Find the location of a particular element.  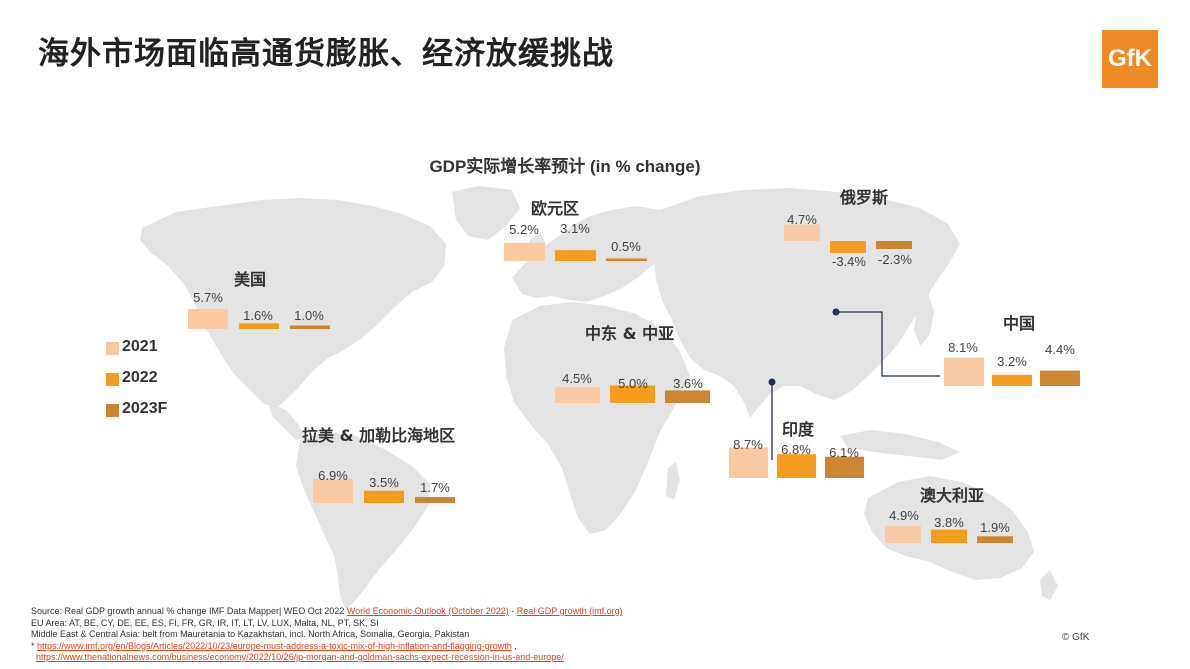

value-label: 3.1% is located at coordinates (575, 228).